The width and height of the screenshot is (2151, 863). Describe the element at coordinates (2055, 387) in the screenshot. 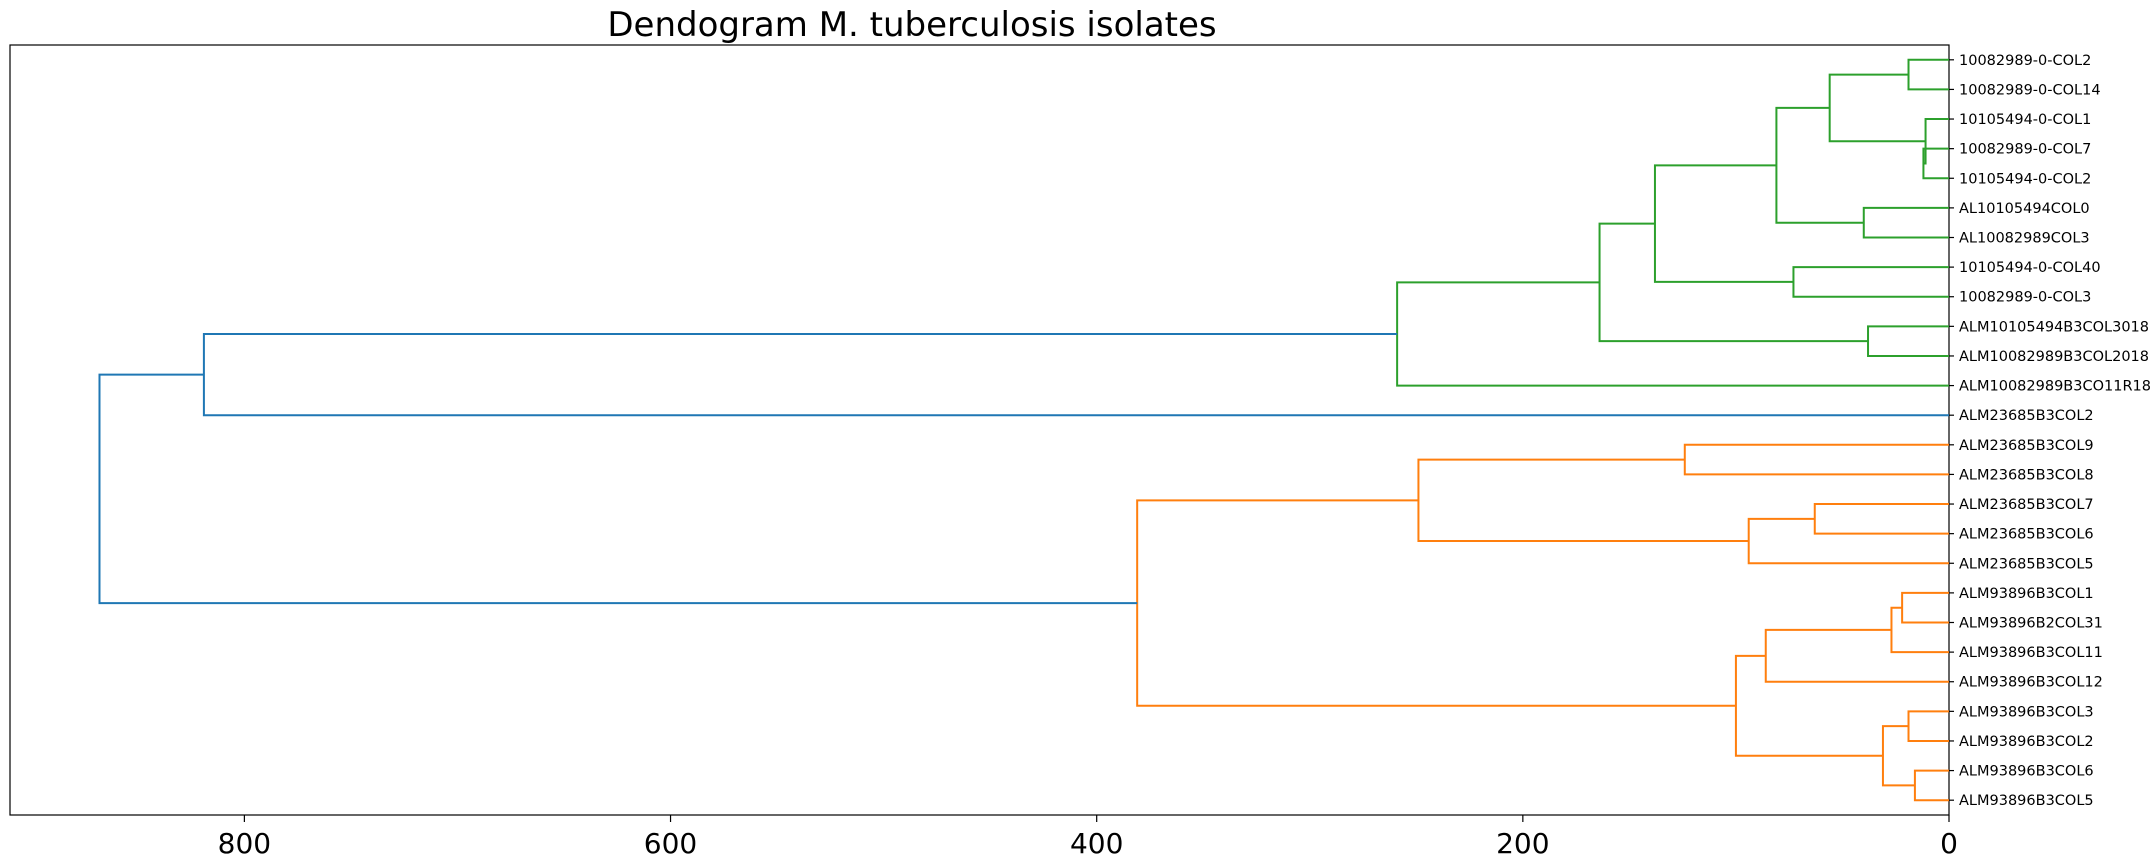

I see `leaf-label: ALM10082989B3CO11R18` at that location.